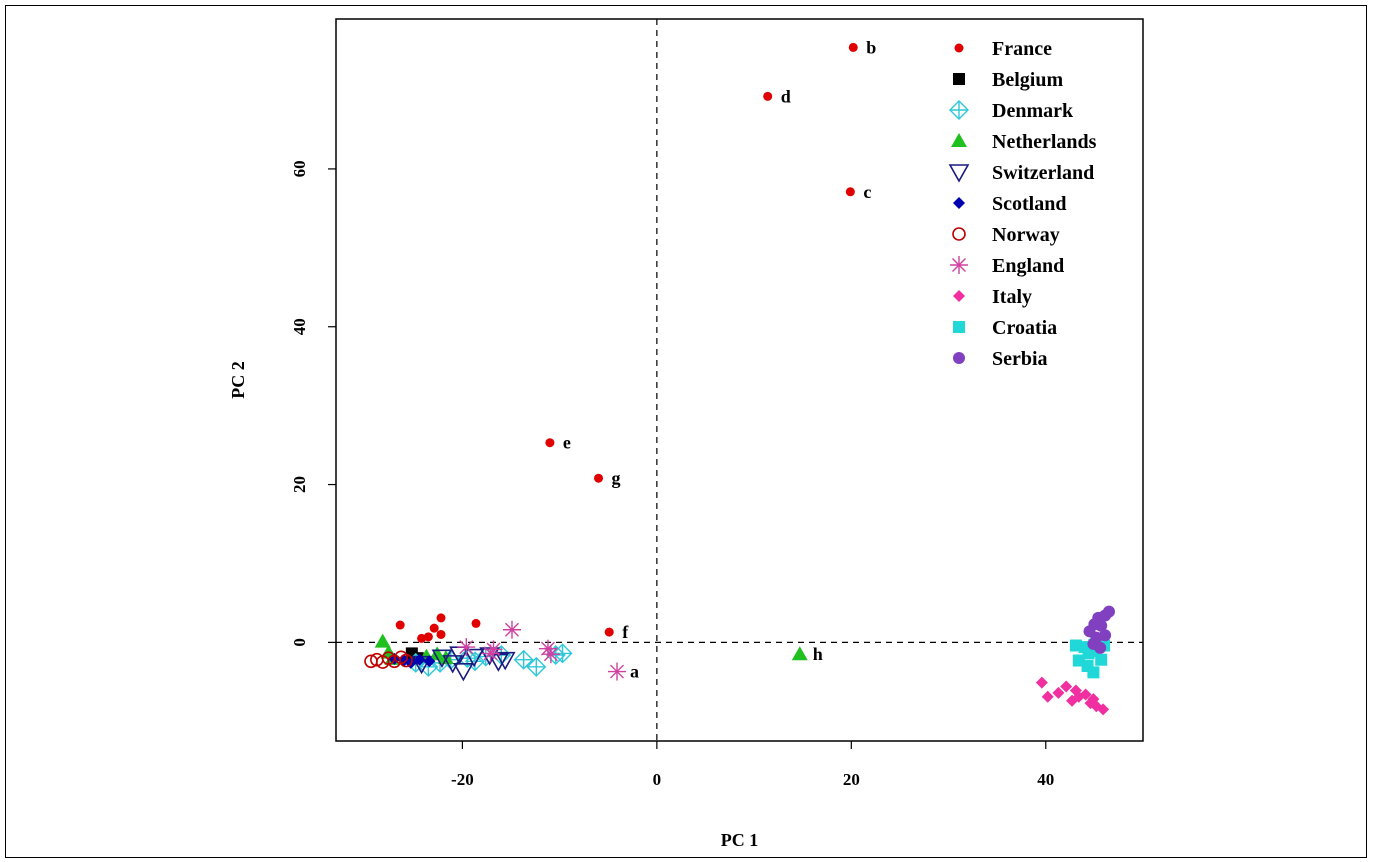  What do you see at coordinates (867, 192) in the screenshot?
I see `point-annotation: c` at bounding box center [867, 192].